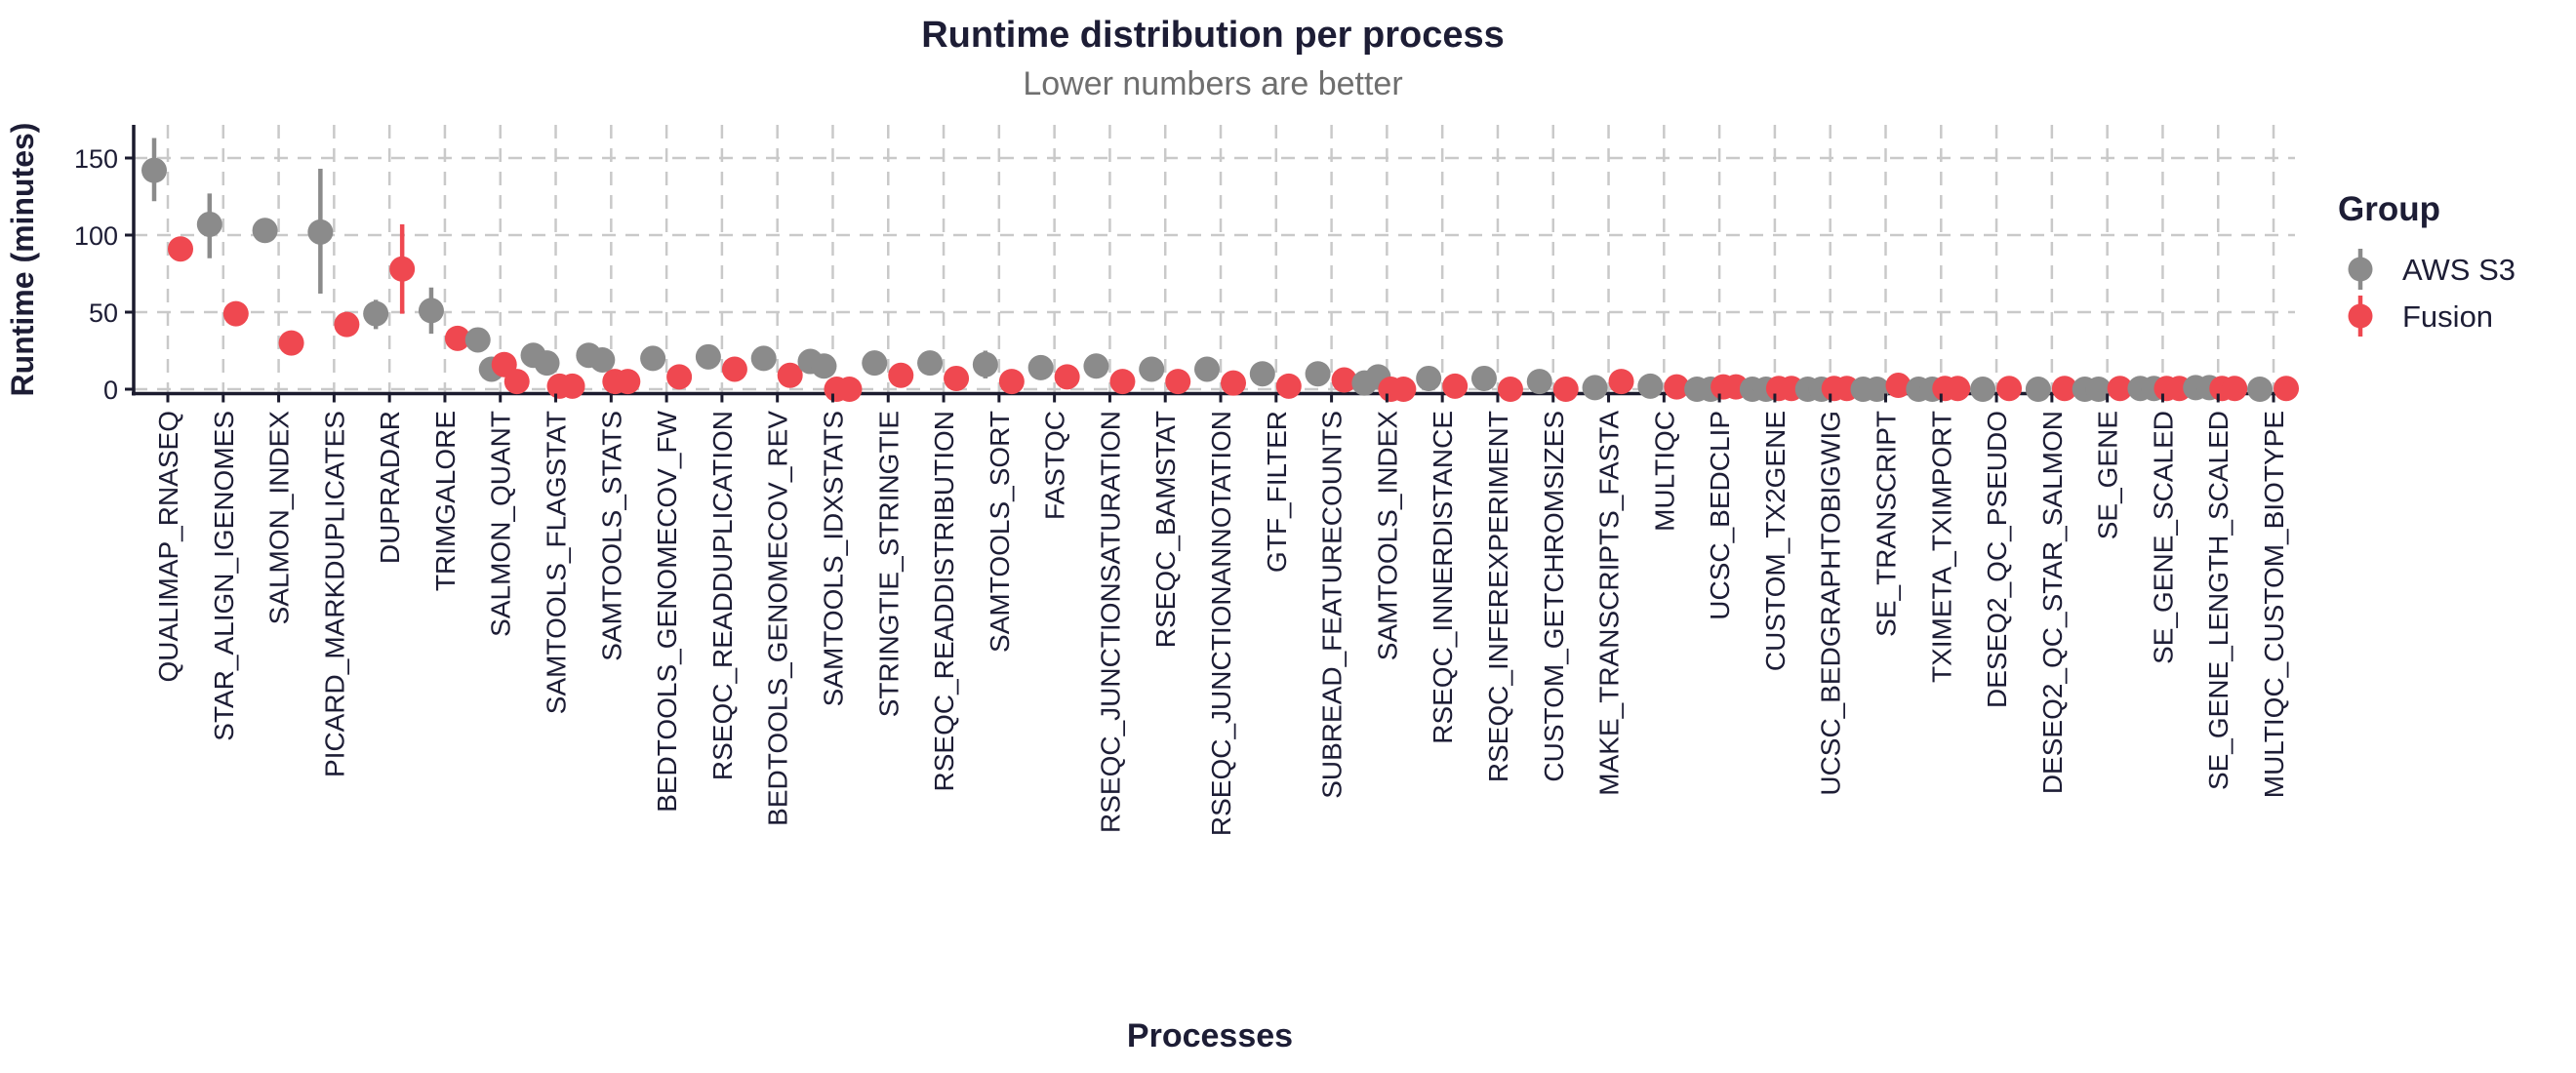 The image size is (2576, 1073). Describe the element at coordinates (96, 236) in the screenshot. I see `y-tick-label: 100` at that location.